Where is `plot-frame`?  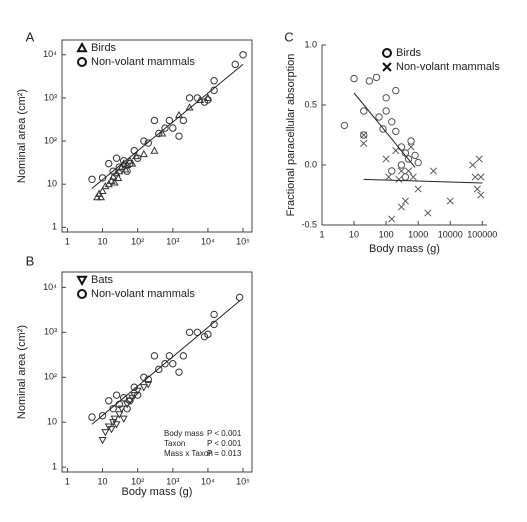
plot-frame is located at coordinates (157, 372).